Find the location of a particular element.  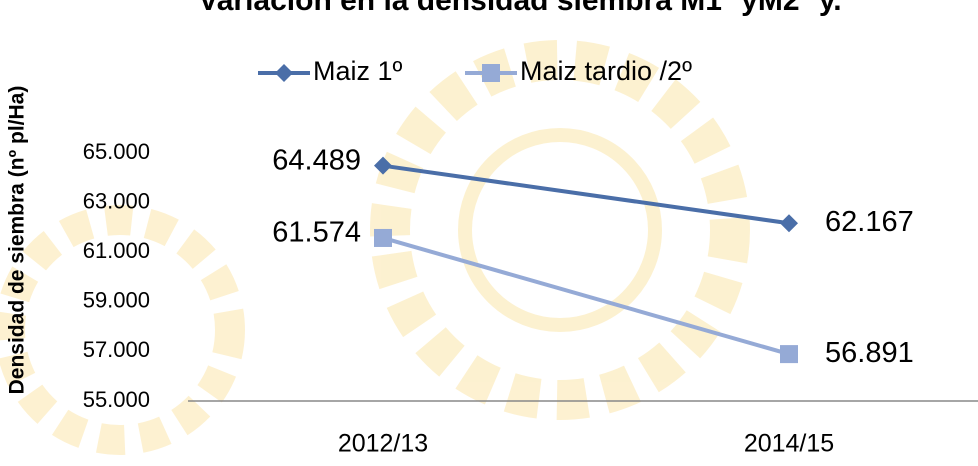

data-label: 64.489 is located at coordinates (316, 160).